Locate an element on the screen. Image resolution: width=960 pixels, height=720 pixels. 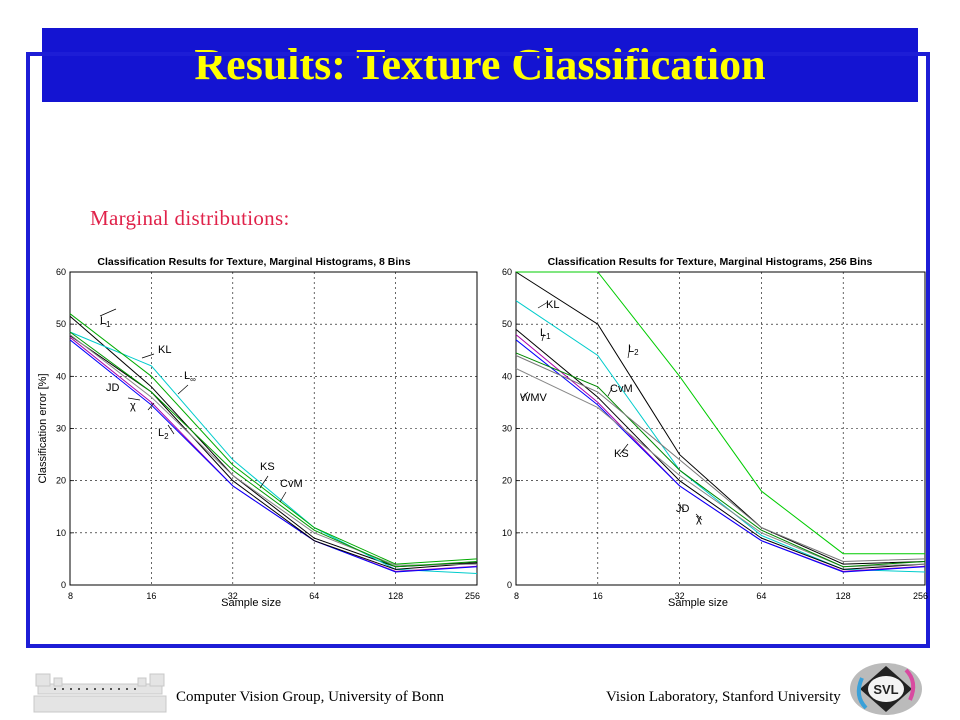
series-annotation: WMV is located at coordinates (534, 398).